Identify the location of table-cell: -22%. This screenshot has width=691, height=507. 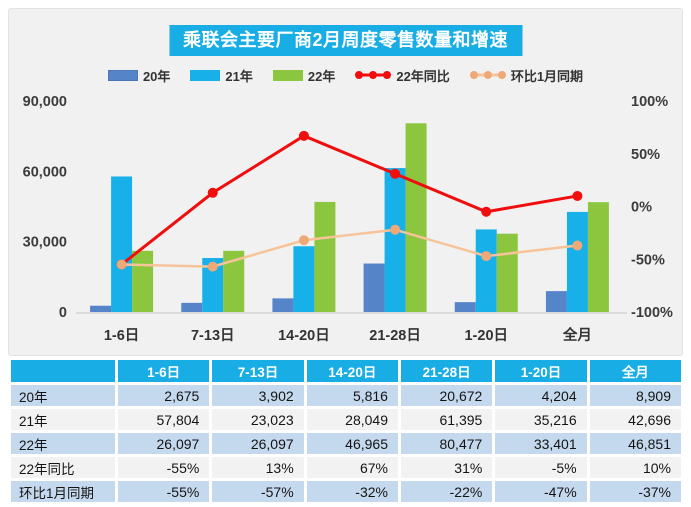
(446, 491).